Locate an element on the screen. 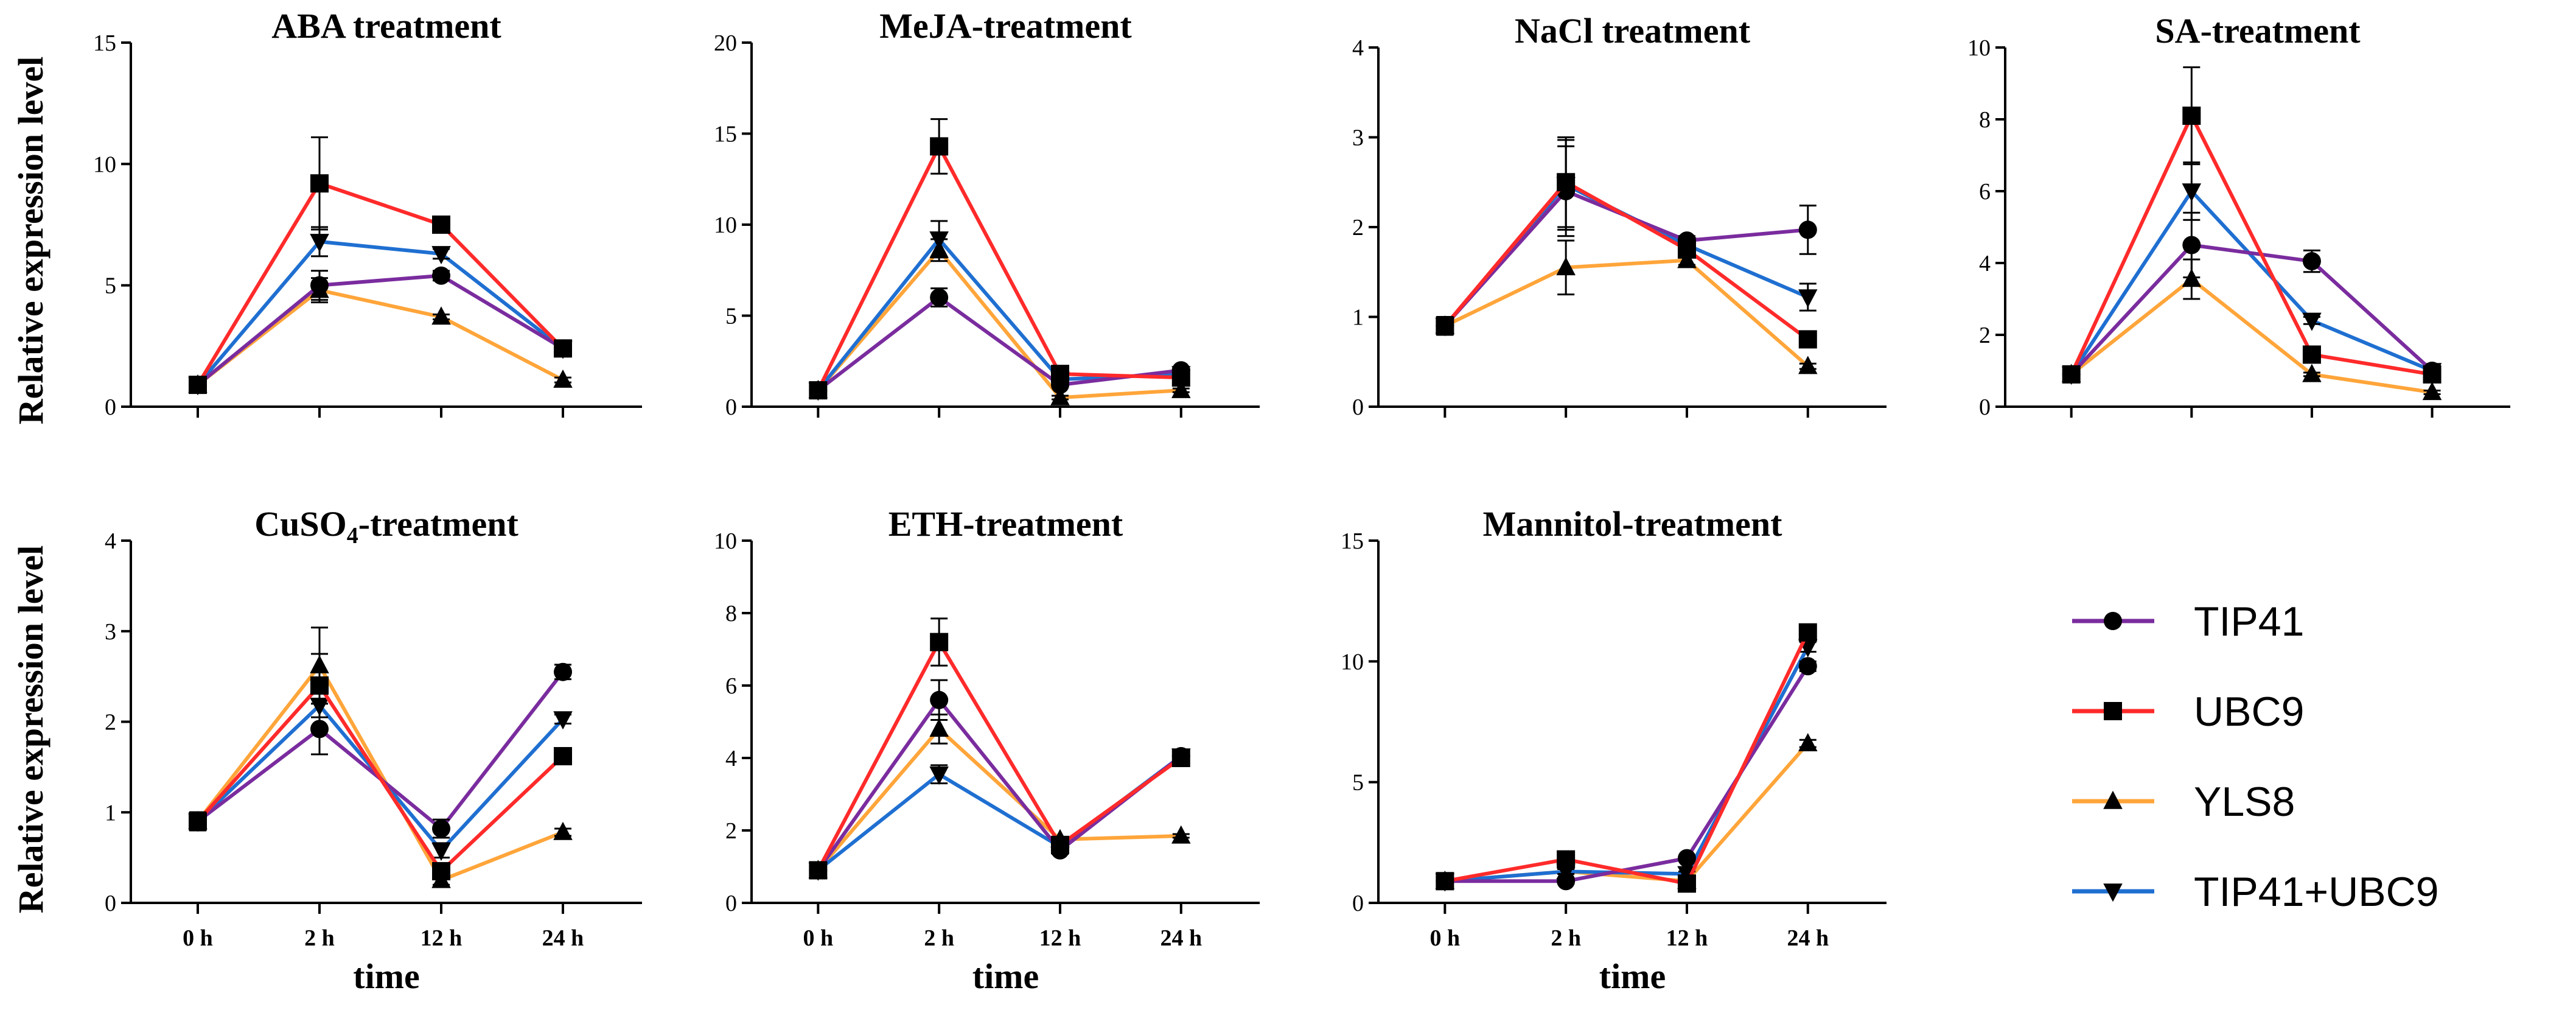 The image size is (2576, 1021). series-tip41 is located at coordinates (1626, 774).